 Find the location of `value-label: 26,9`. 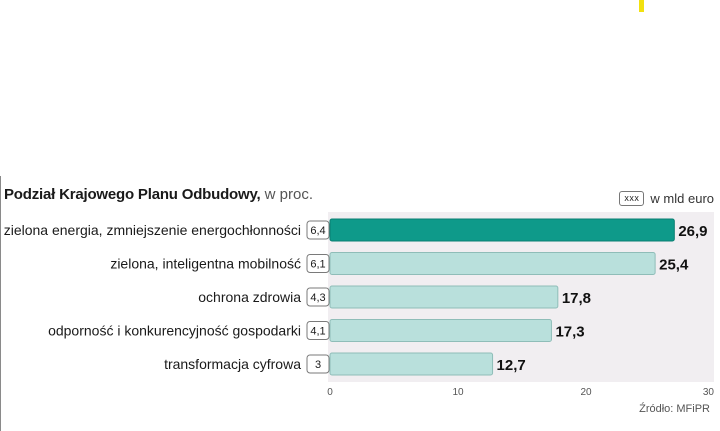

value-label: 26,9 is located at coordinates (692, 231).